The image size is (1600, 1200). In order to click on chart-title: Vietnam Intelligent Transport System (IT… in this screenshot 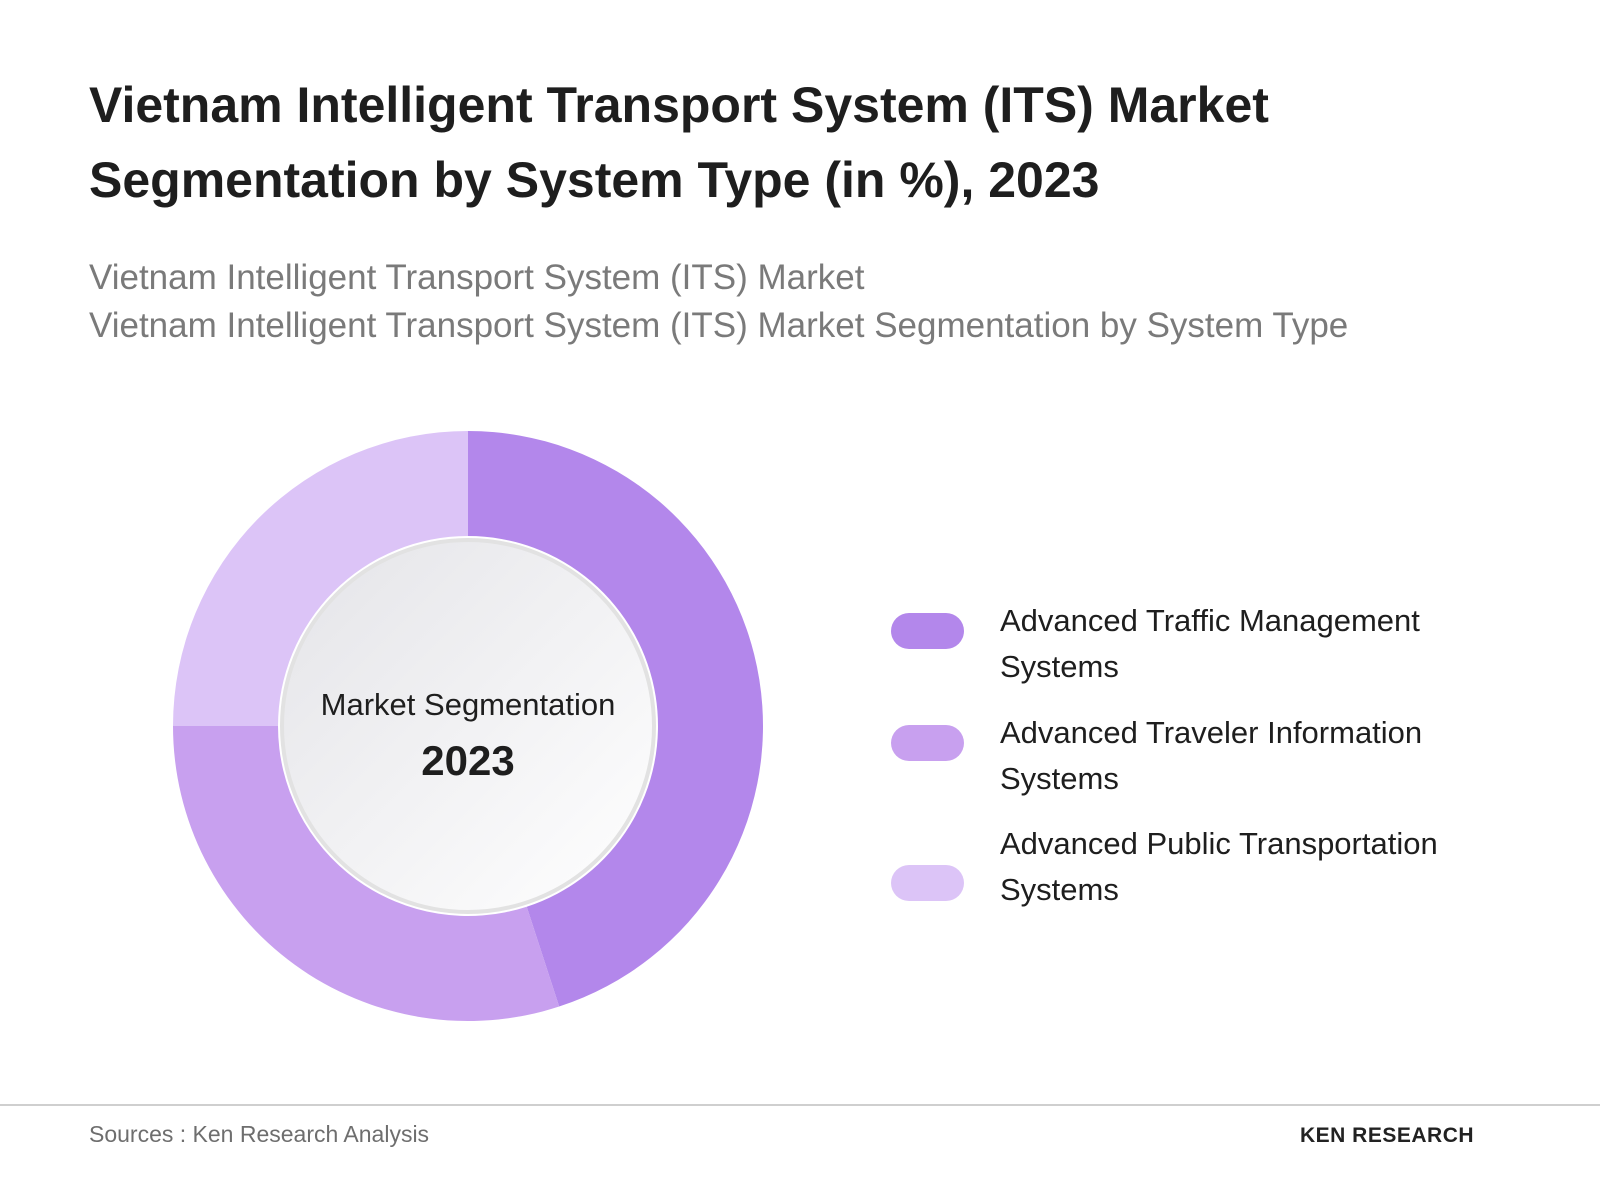, I will do `click(679, 142)`.